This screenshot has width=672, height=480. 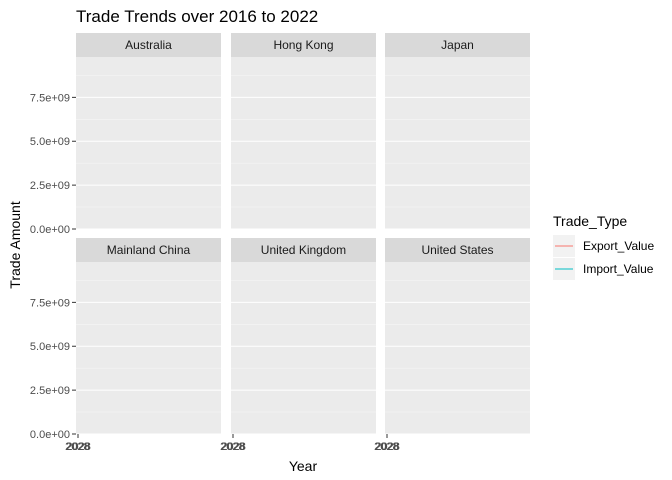 I want to click on facet-strip-label: United States, so click(x=457, y=250).